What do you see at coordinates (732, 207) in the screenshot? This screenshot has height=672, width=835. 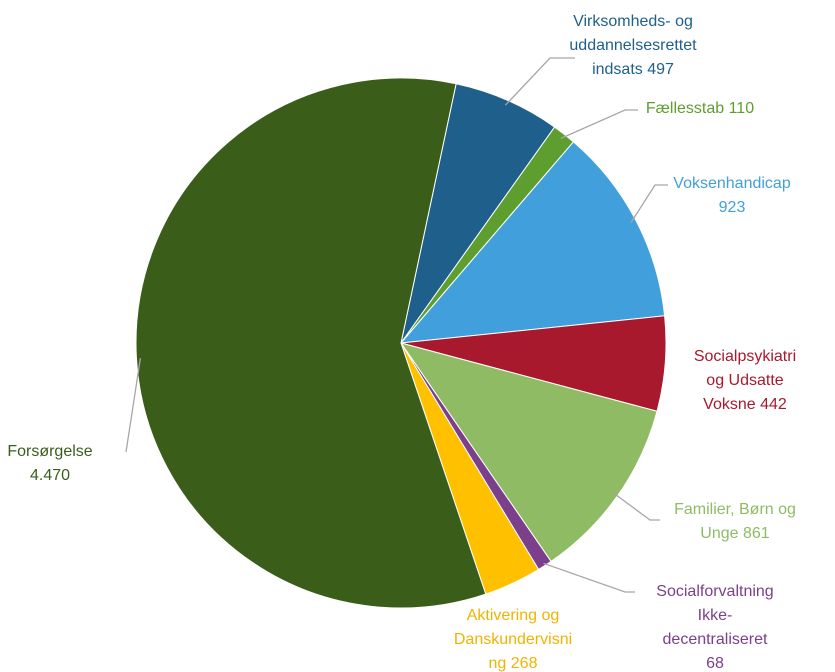 I see `value-label: 923` at bounding box center [732, 207].